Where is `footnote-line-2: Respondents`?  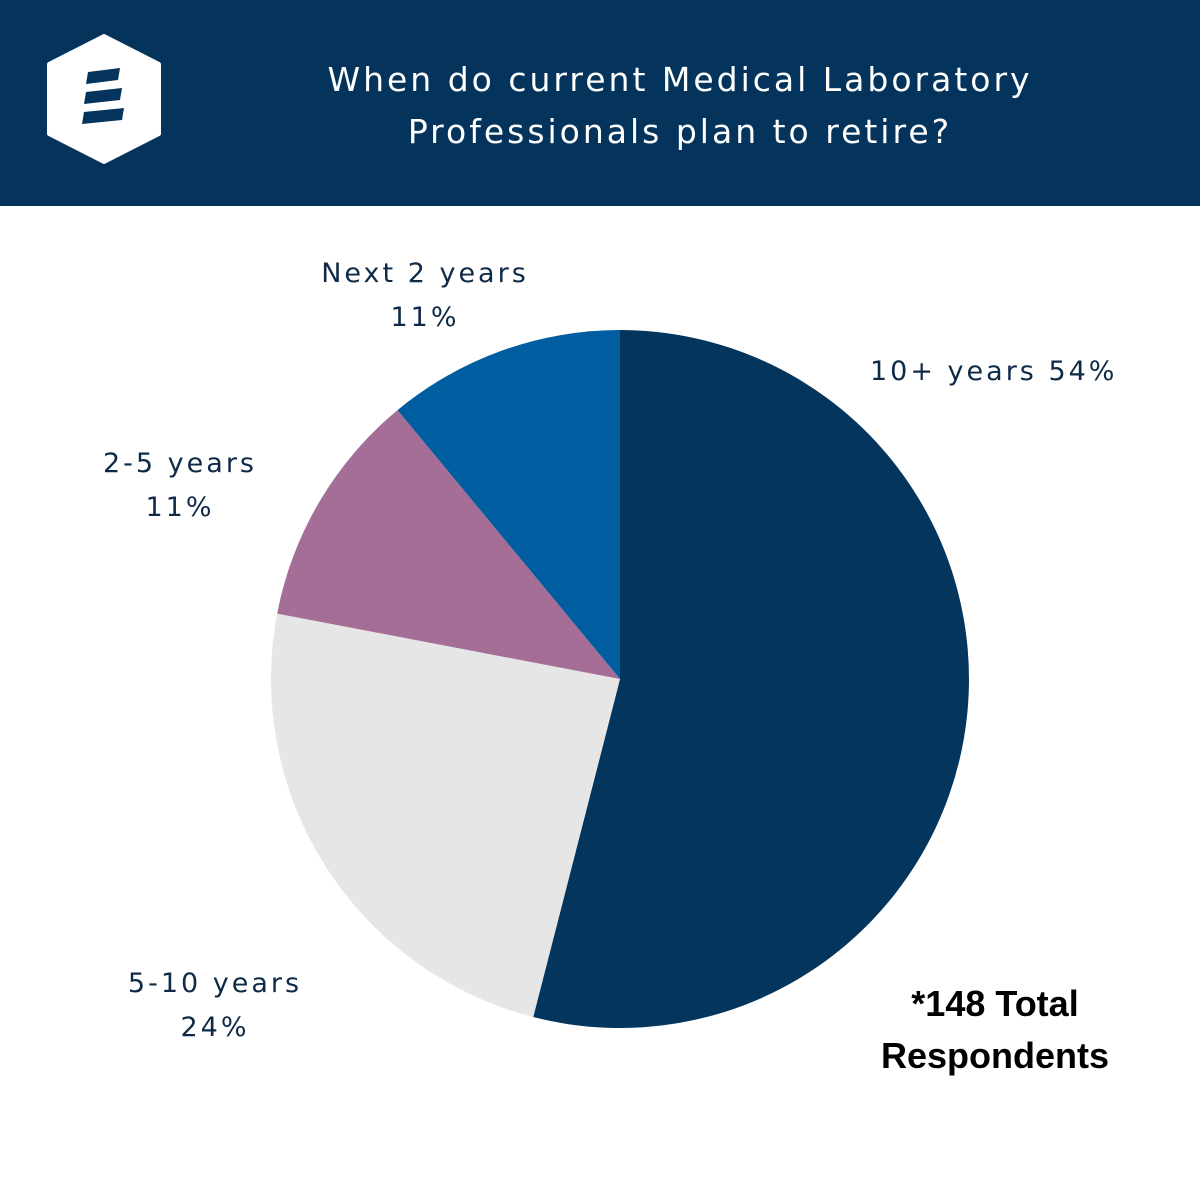
footnote-line-2: Respondents is located at coordinates (995, 1055).